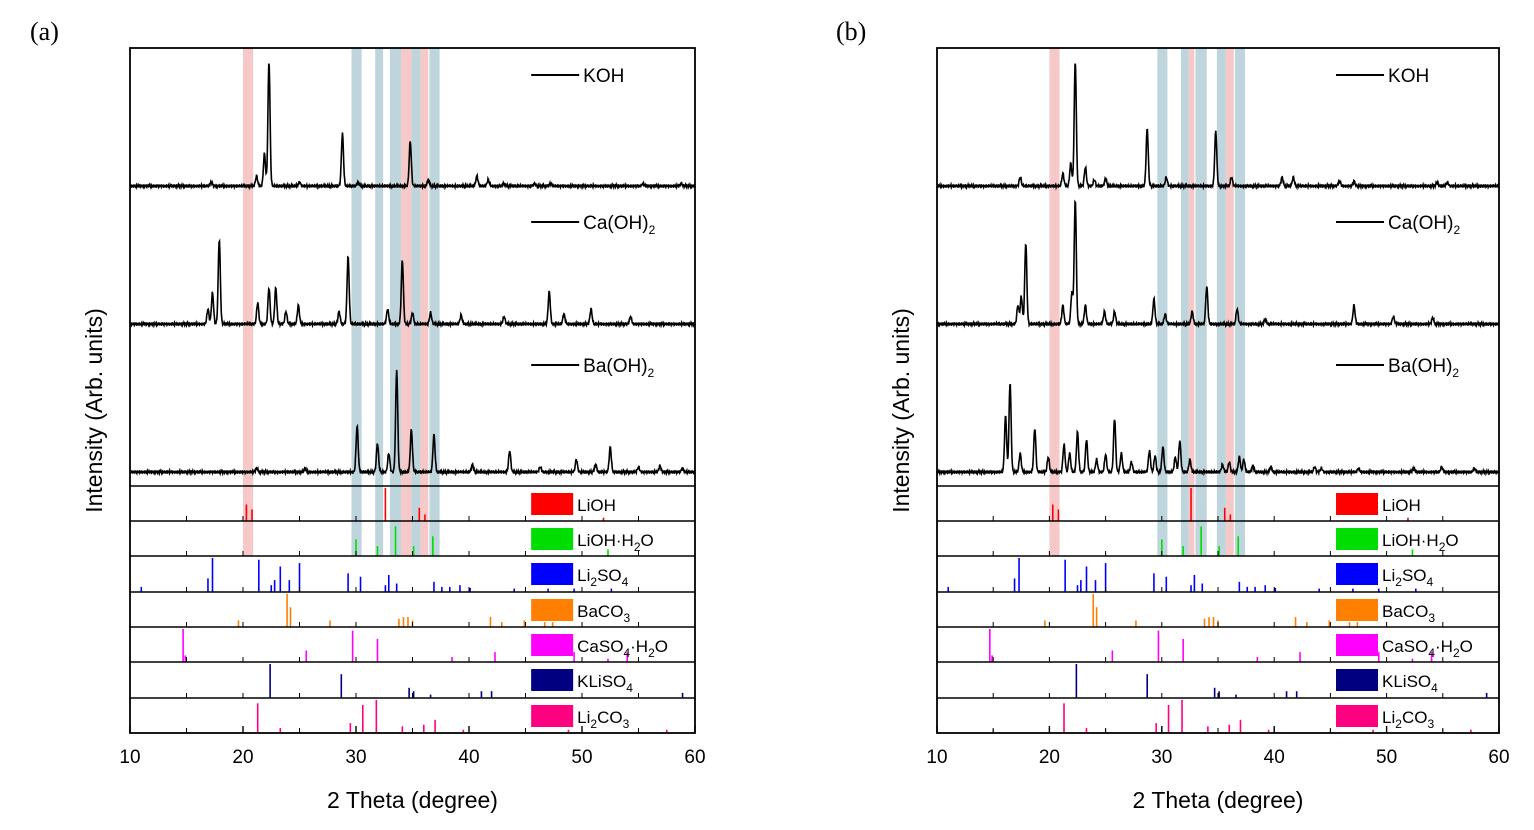 The height and width of the screenshot is (830, 1534). Describe the element at coordinates (44, 31) in the screenshot. I see `panel-label: (a)` at that location.